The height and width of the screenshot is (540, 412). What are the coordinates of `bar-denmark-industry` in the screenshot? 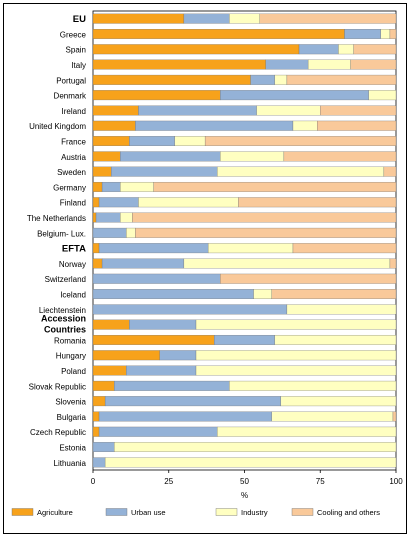 It's located at (382, 95).